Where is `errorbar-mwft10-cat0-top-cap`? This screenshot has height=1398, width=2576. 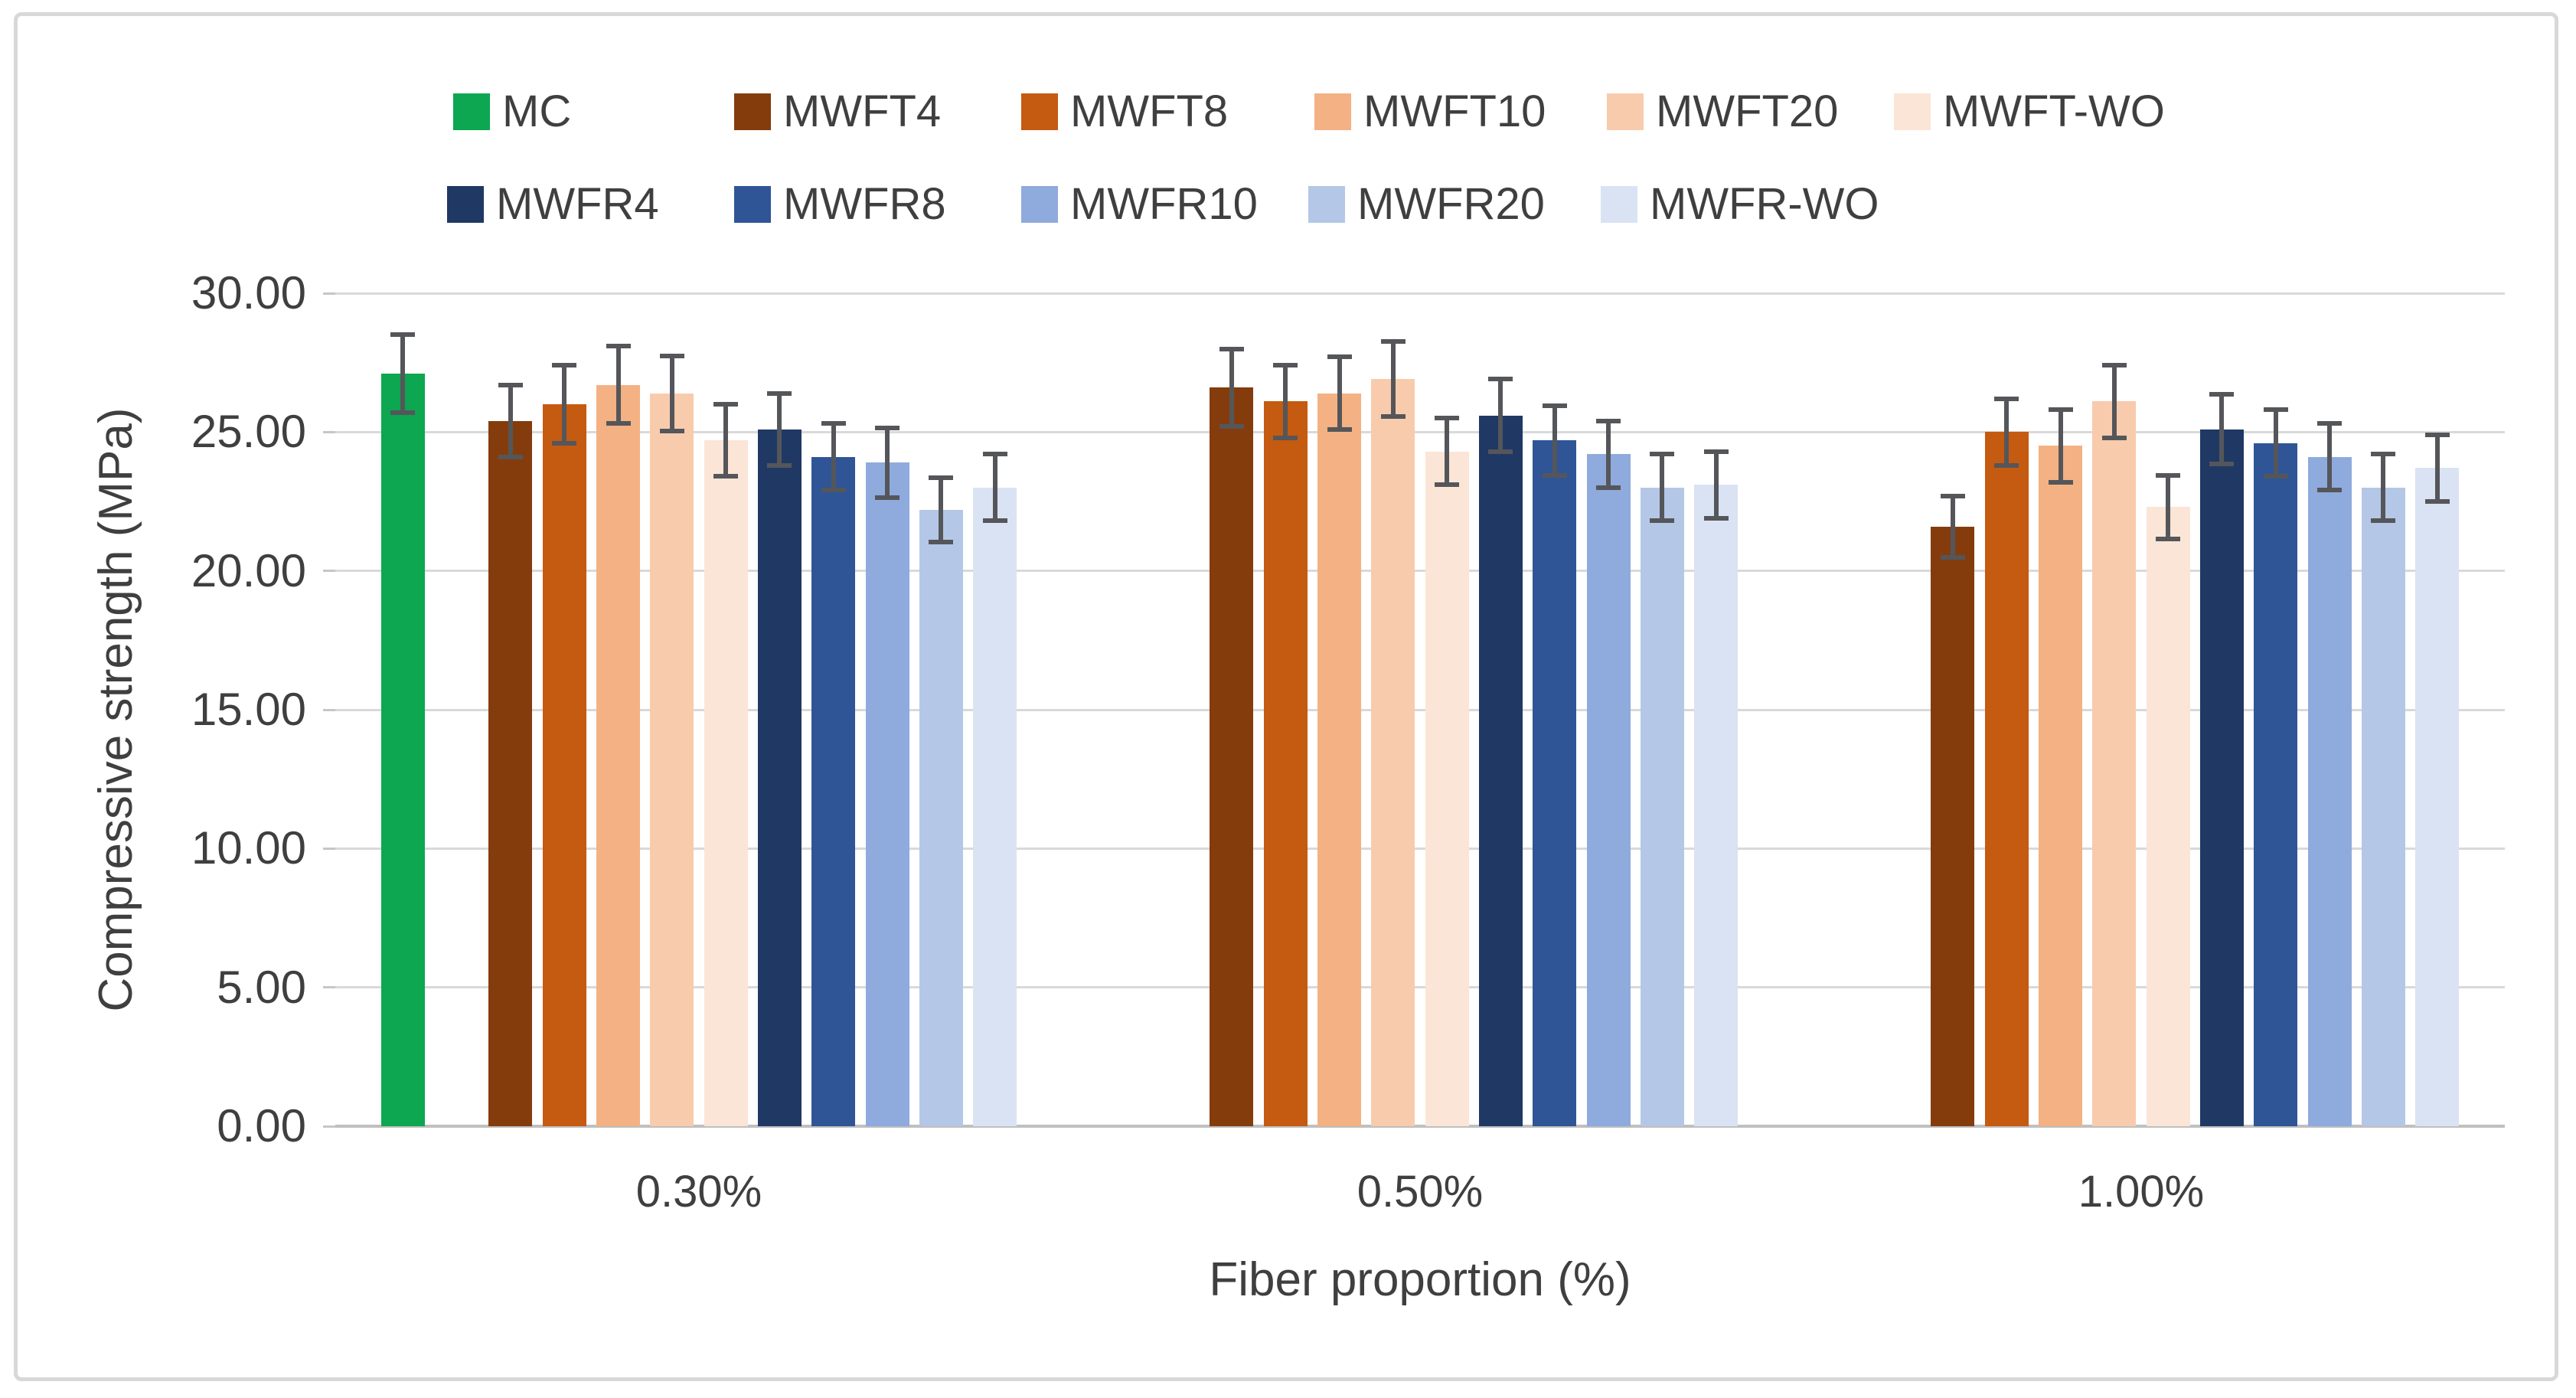
errorbar-mwft10-cat0-top-cap is located at coordinates (618, 345).